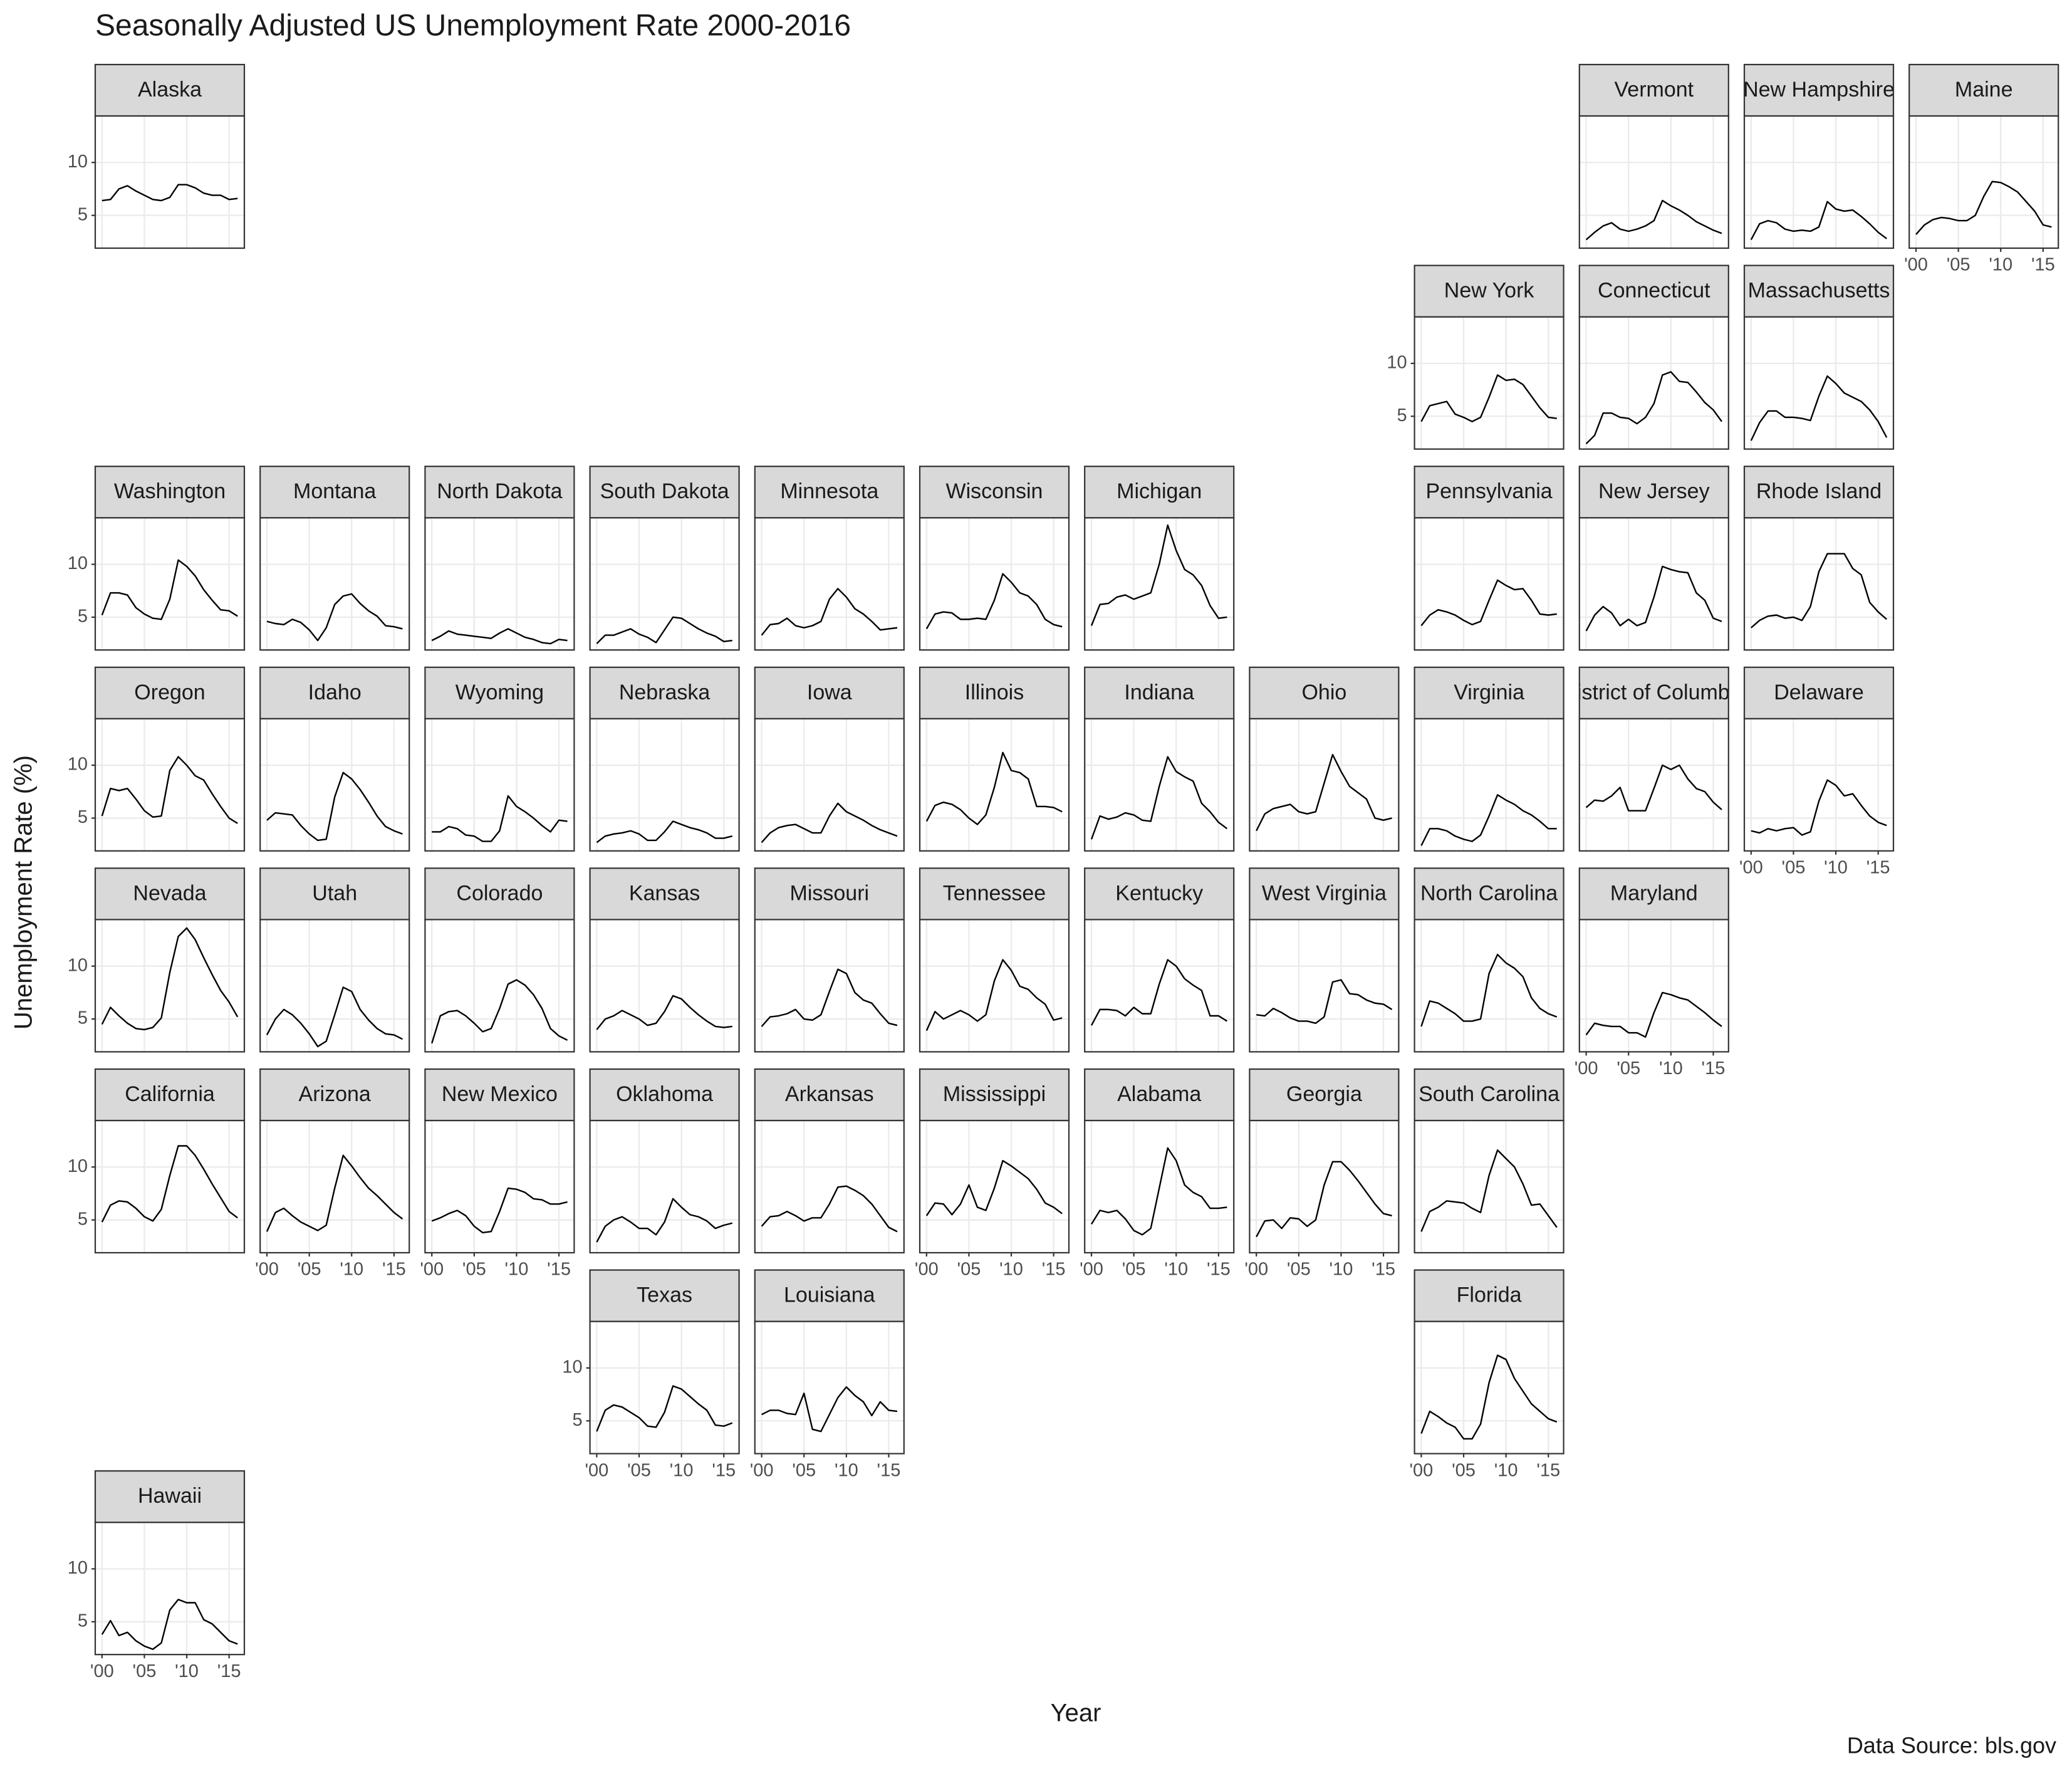 The width and height of the screenshot is (2072, 1776). I want to click on panel: West Virginia, so click(1325, 960).